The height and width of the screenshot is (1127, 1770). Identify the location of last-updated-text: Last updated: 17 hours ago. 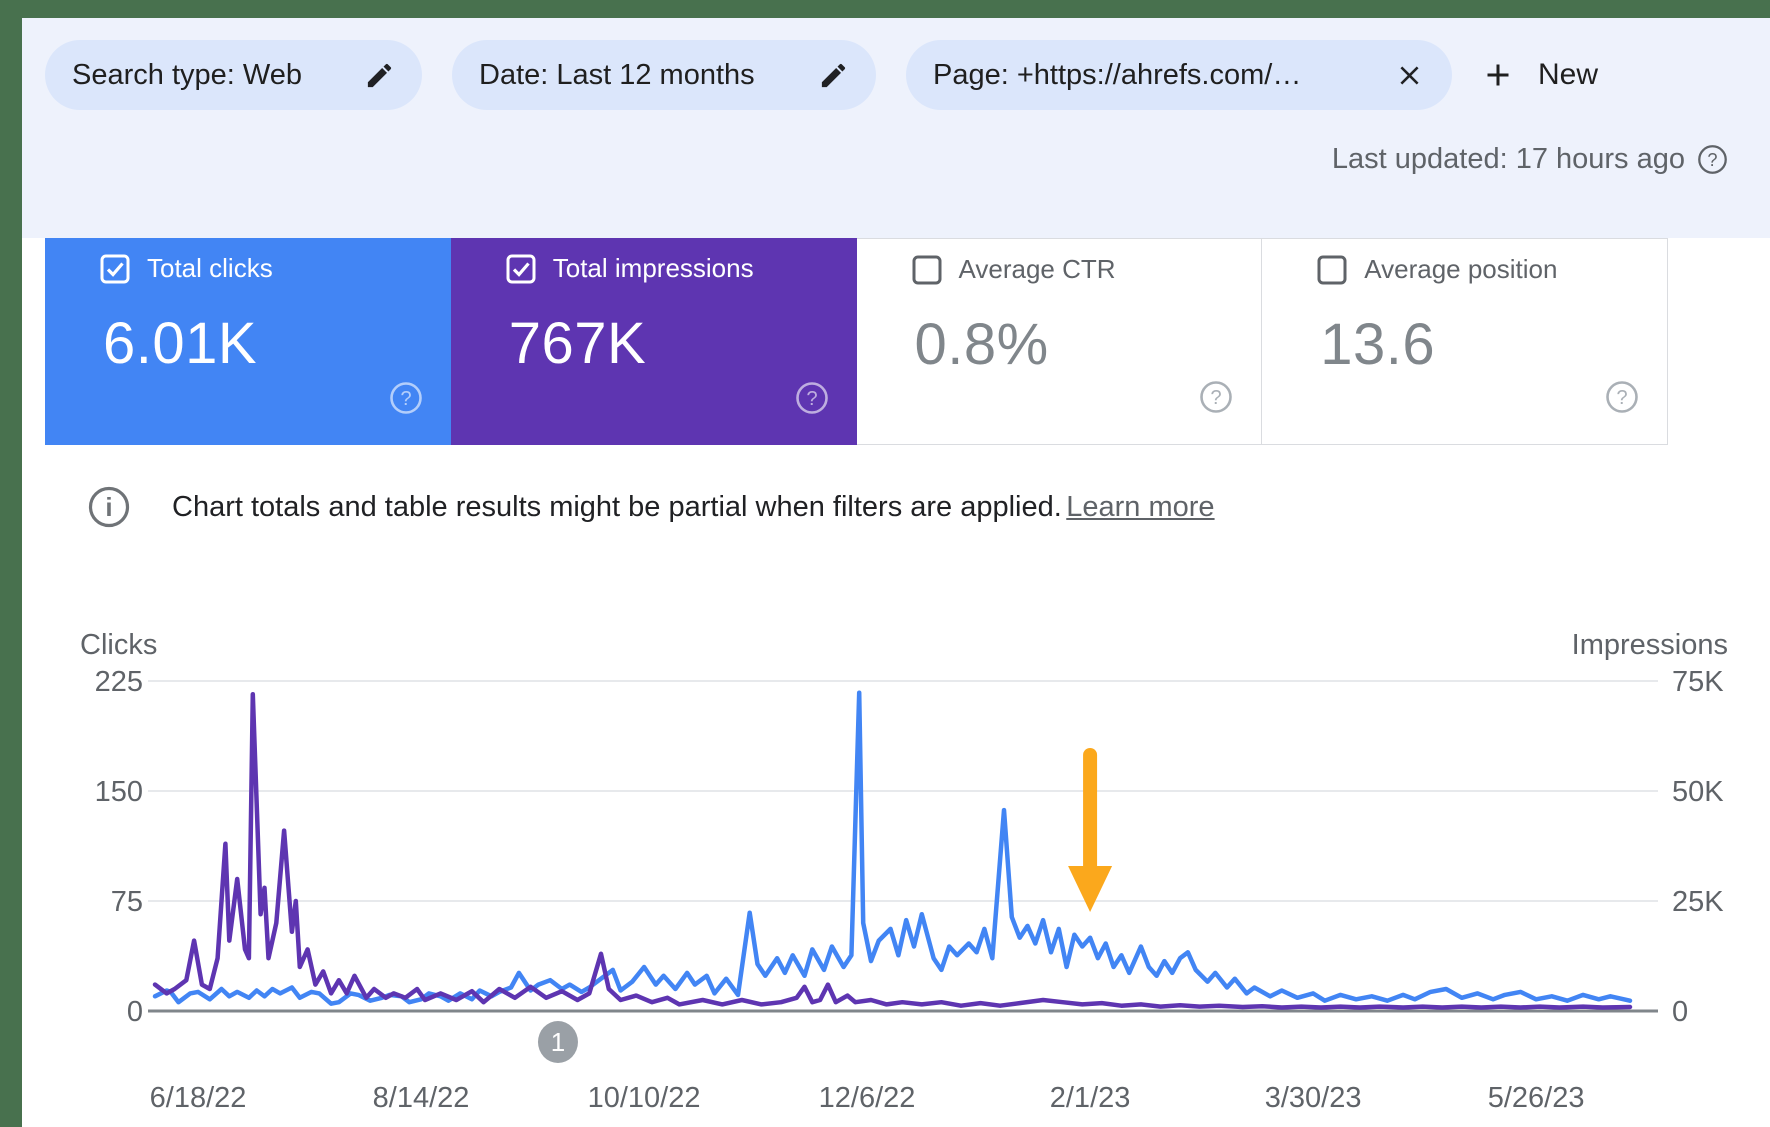
(1508, 159).